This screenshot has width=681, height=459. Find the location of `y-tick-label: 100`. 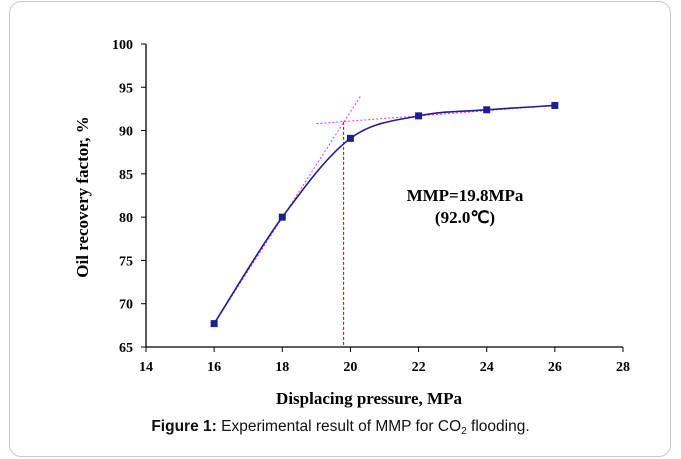

y-tick-label: 100 is located at coordinates (122, 45).